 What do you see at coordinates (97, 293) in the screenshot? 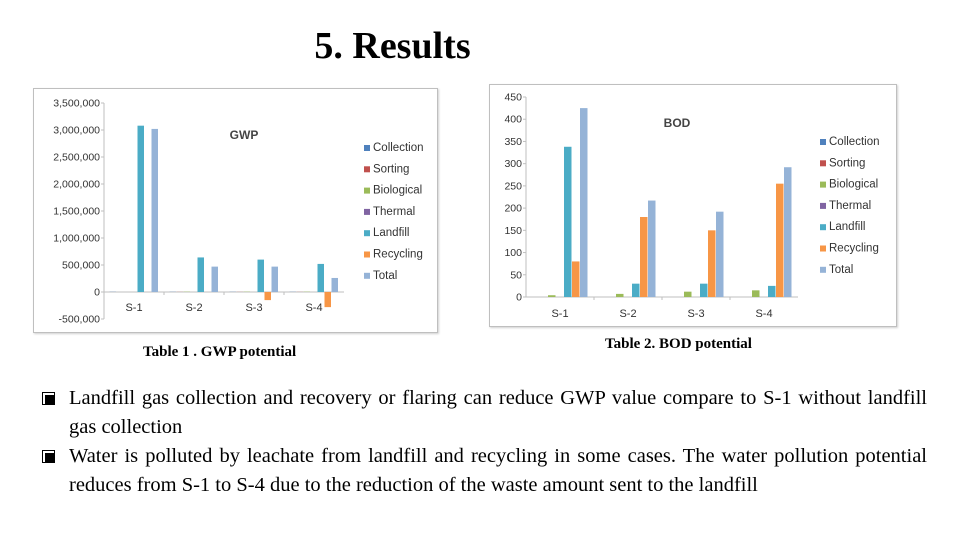
I see `gwp-y-tick-label: 0` at bounding box center [97, 293].